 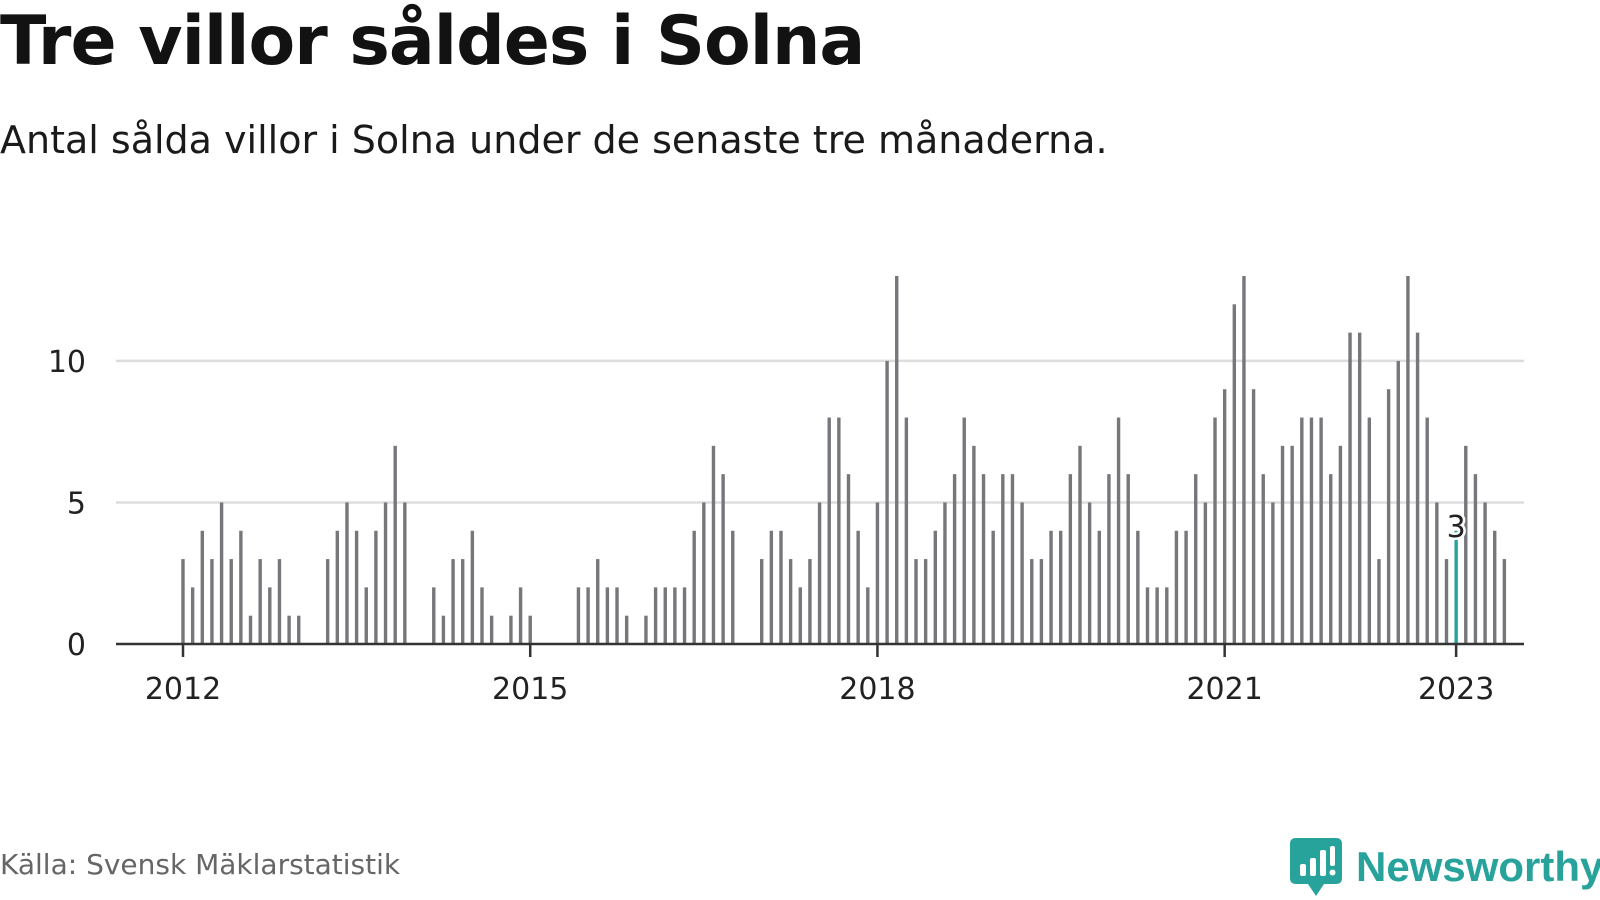 I want to click on brand-name: Newsworthy, so click(x=1478, y=866).